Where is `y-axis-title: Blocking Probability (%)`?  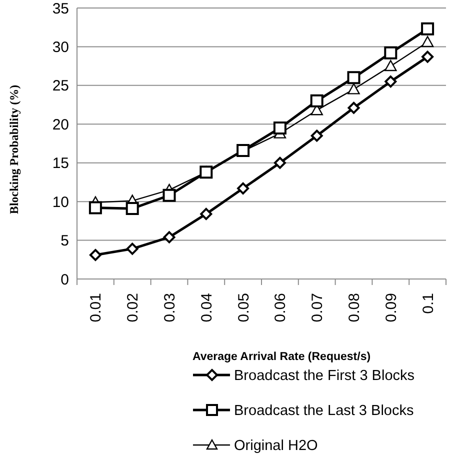
y-axis-title: Blocking Probability (%) is located at coordinates (14, 149).